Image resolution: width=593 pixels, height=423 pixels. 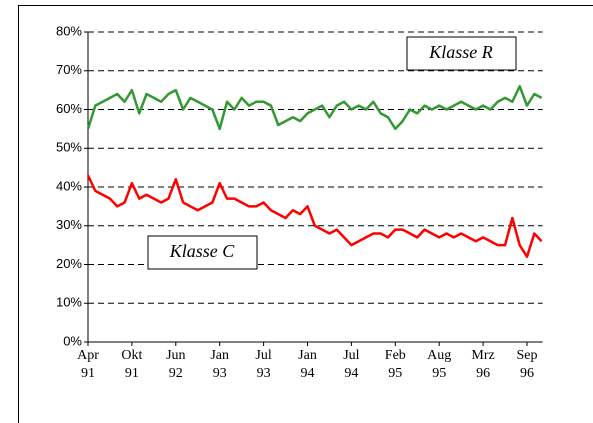 What do you see at coordinates (88, 364) in the screenshot?
I see `x-tick-label: Apr 91` at bounding box center [88, 364].